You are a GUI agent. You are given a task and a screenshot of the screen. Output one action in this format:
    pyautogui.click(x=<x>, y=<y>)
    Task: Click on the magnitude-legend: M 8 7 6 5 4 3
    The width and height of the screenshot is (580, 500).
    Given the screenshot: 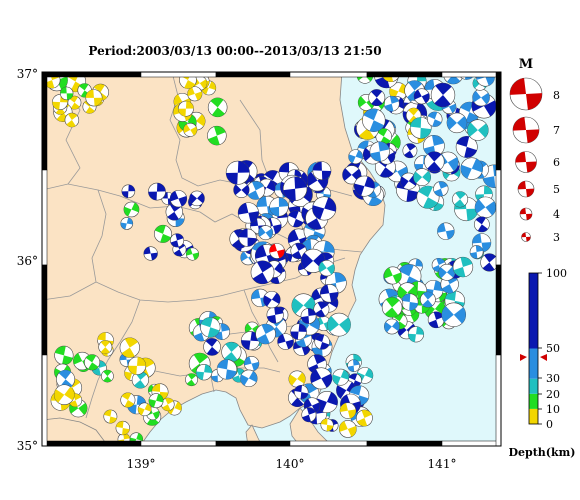 What is the action you would take?
    pyautogui.click(x=534, y=150)
    